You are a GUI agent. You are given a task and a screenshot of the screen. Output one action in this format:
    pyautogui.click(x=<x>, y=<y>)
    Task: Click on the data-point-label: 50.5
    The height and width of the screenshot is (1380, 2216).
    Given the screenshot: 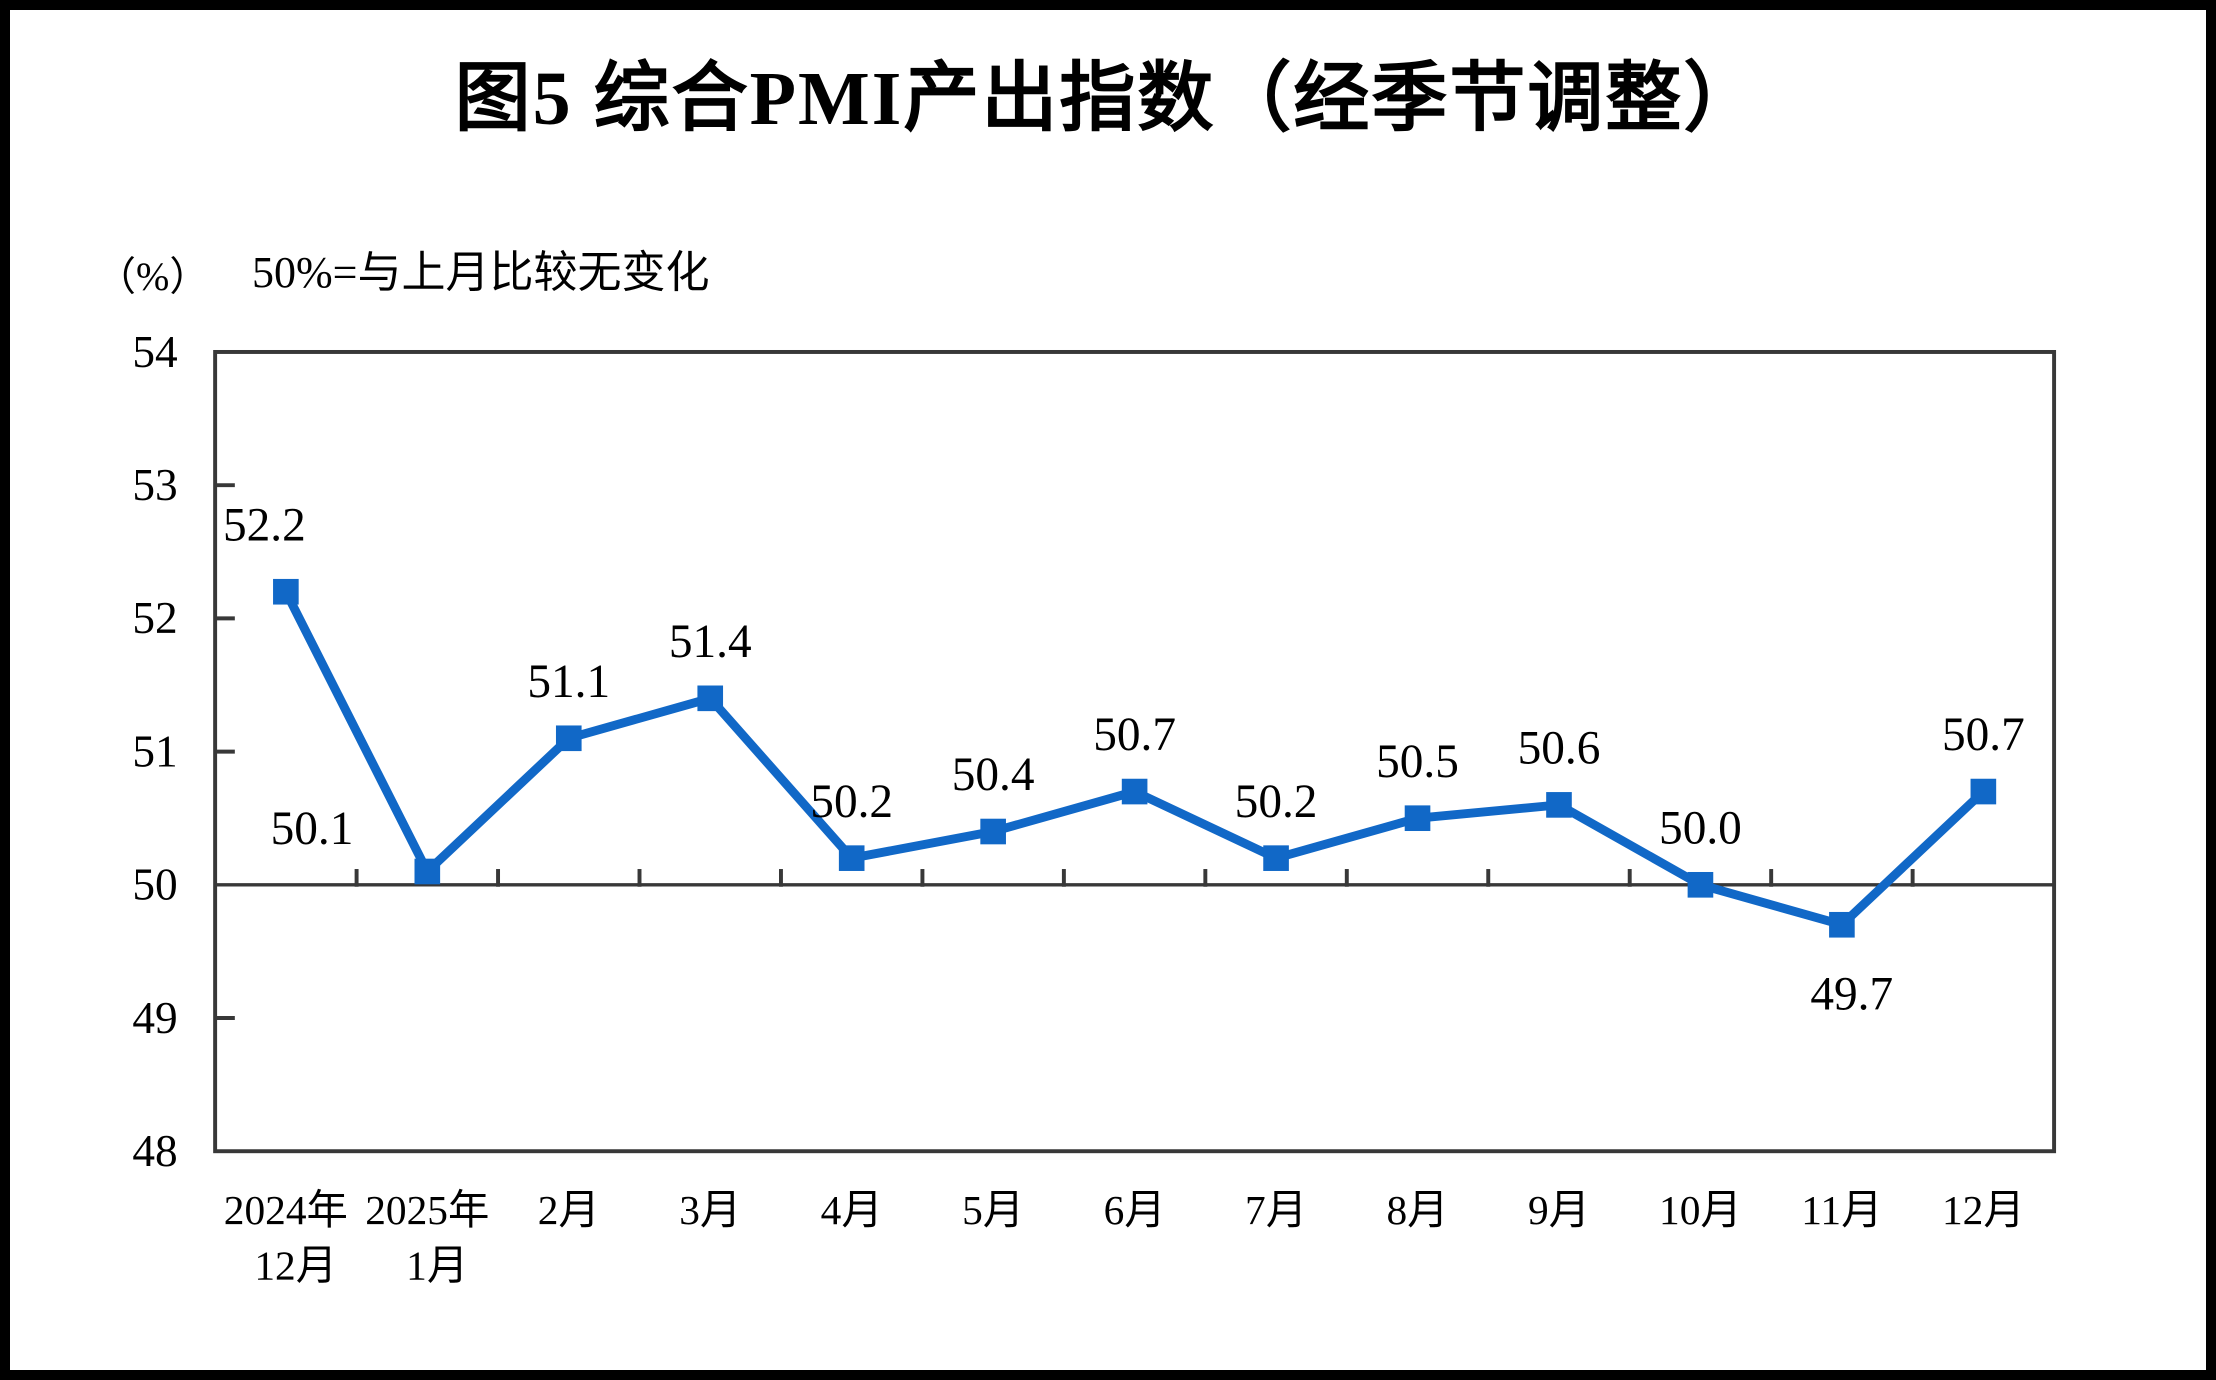 What is the action you would take?
    pyautogui.click(x=1417, y=762)
    